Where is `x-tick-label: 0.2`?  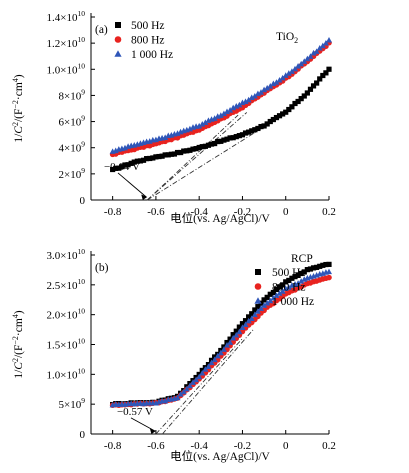 x-tick-label: 0.2 is located at coordinates (329, 446).